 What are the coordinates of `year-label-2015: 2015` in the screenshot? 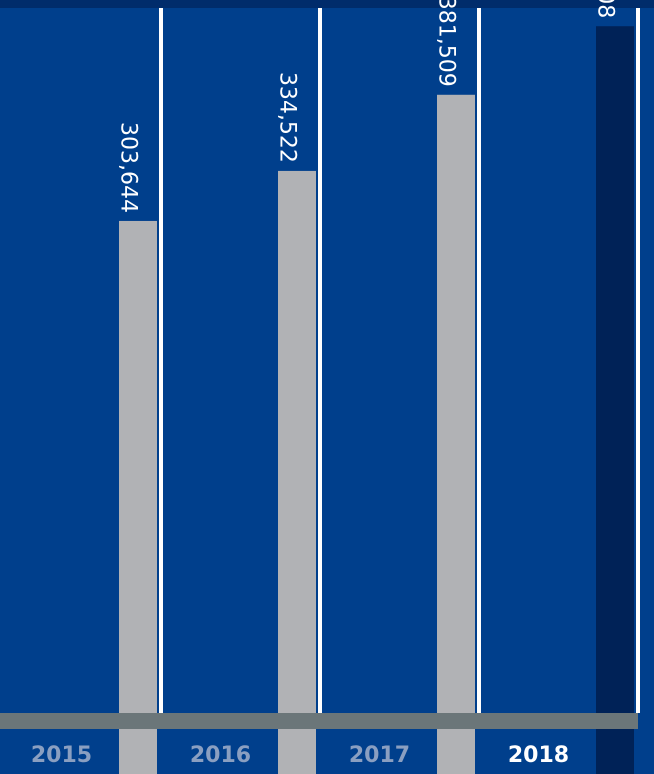 It's located at (61, 755).